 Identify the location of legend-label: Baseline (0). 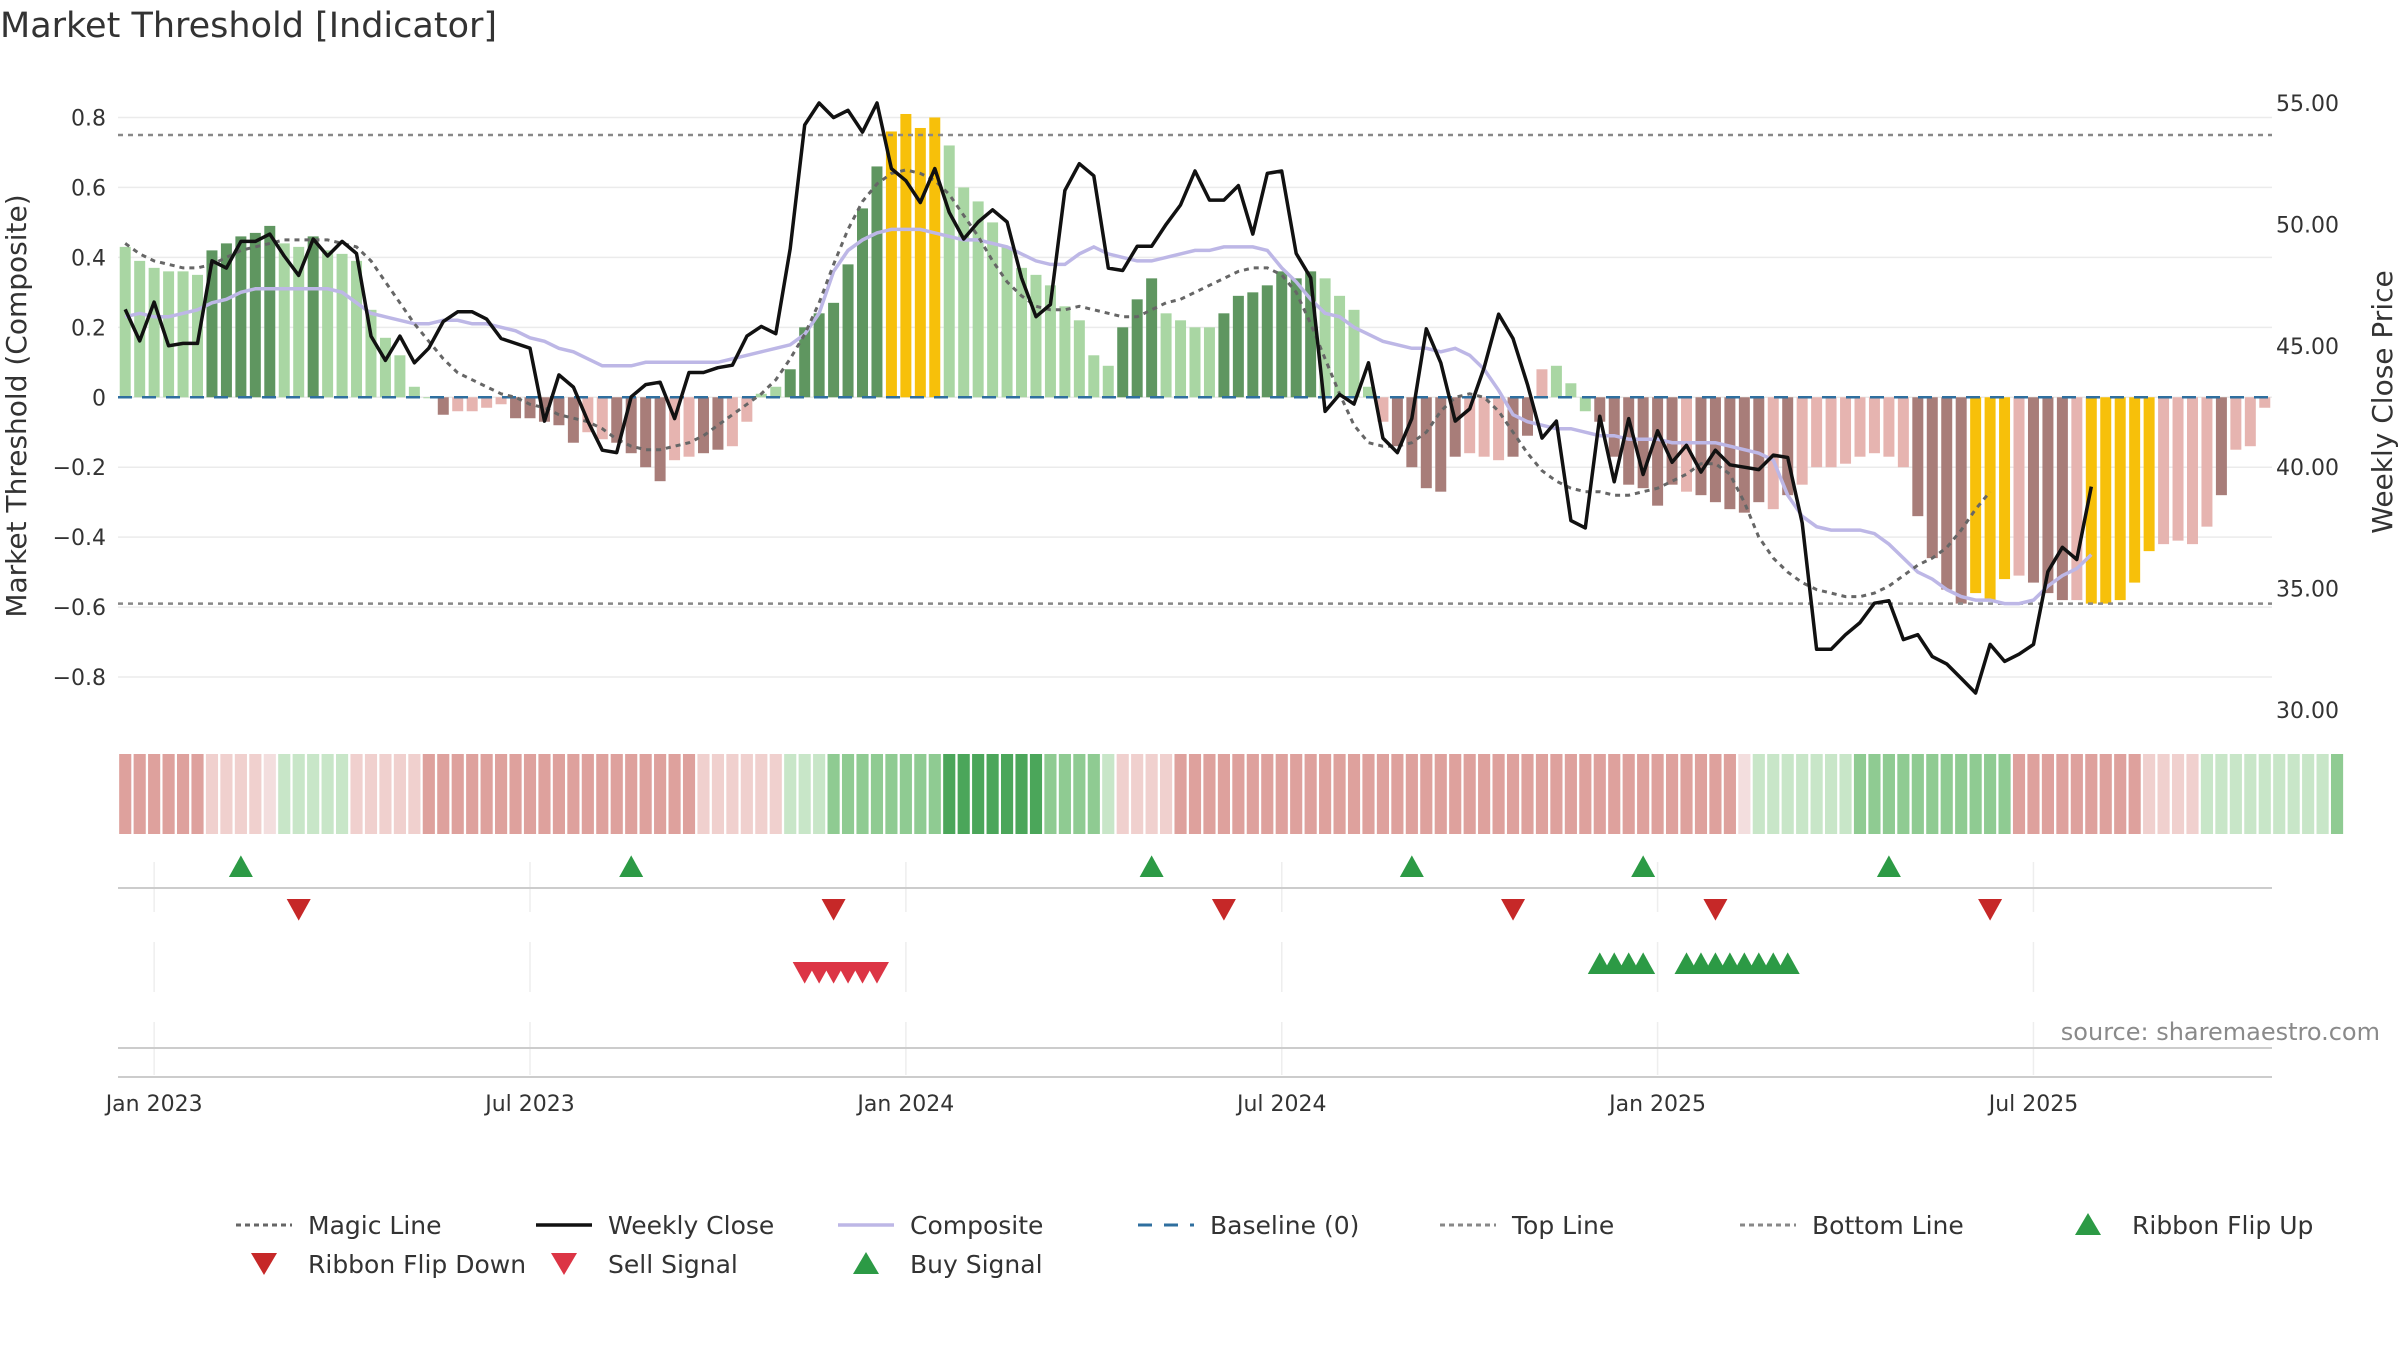
(1284, 1225).